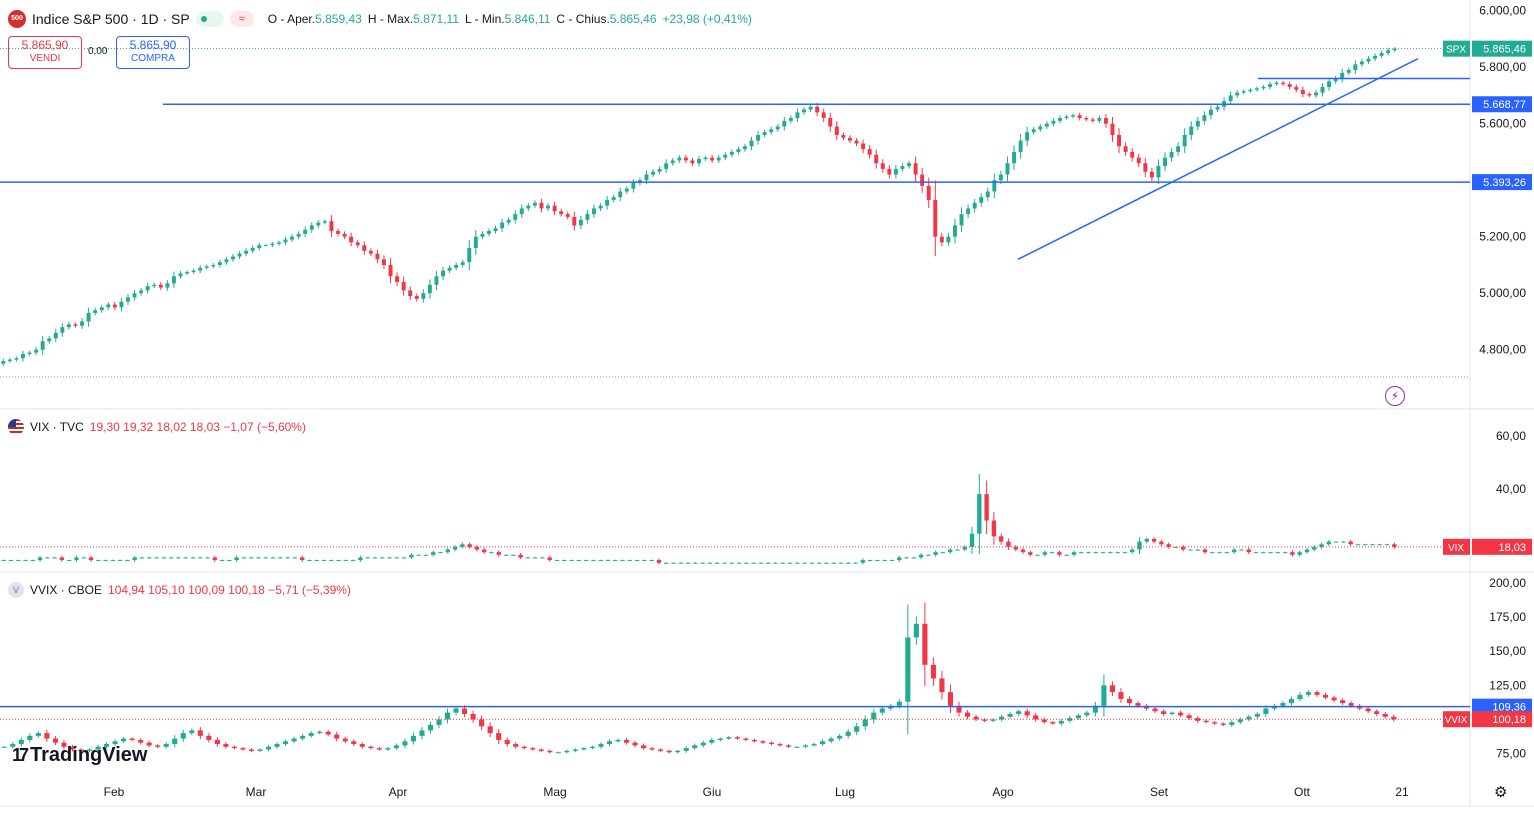  I want to click on vvix-title: VVIX · CBOE, so click(66, 590).